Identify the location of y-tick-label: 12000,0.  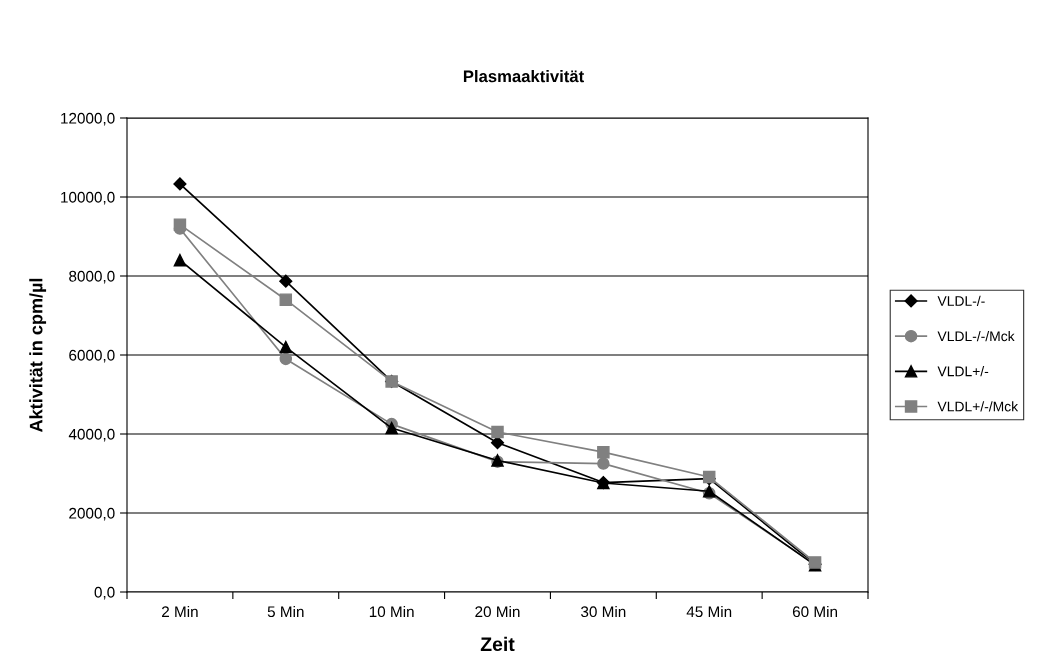
(88, 119).